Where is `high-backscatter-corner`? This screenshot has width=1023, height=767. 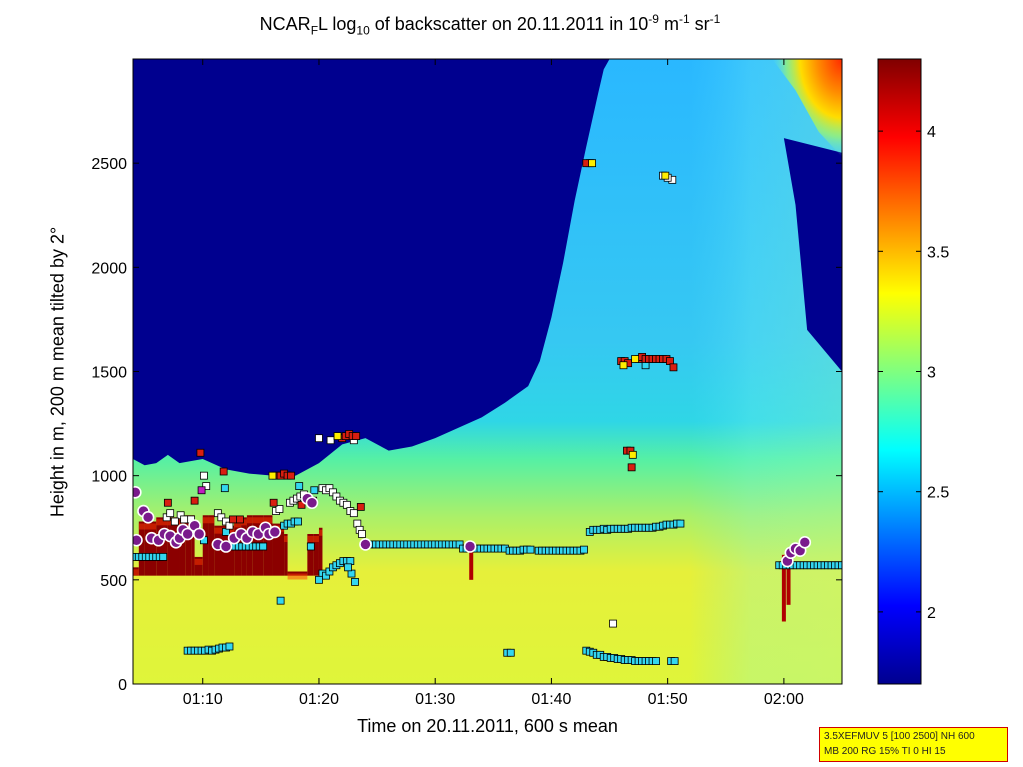
high-backscatter-corner is located at coordinates (807, 108).